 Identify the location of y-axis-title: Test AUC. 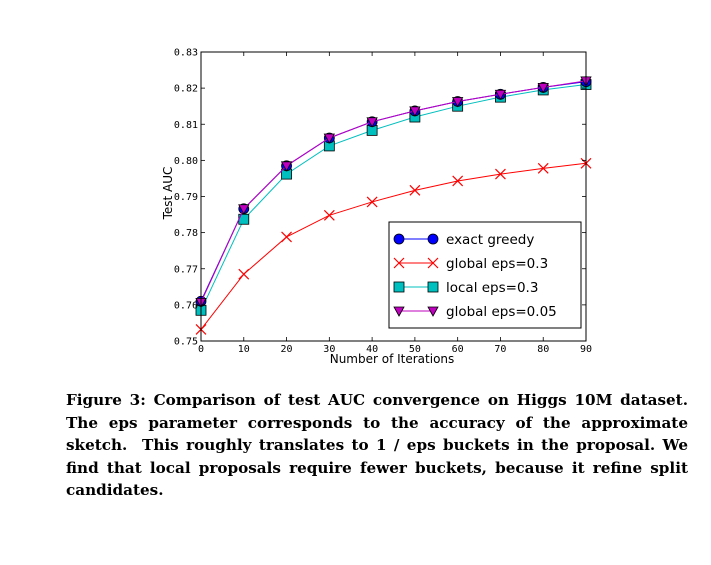
(168, 194).